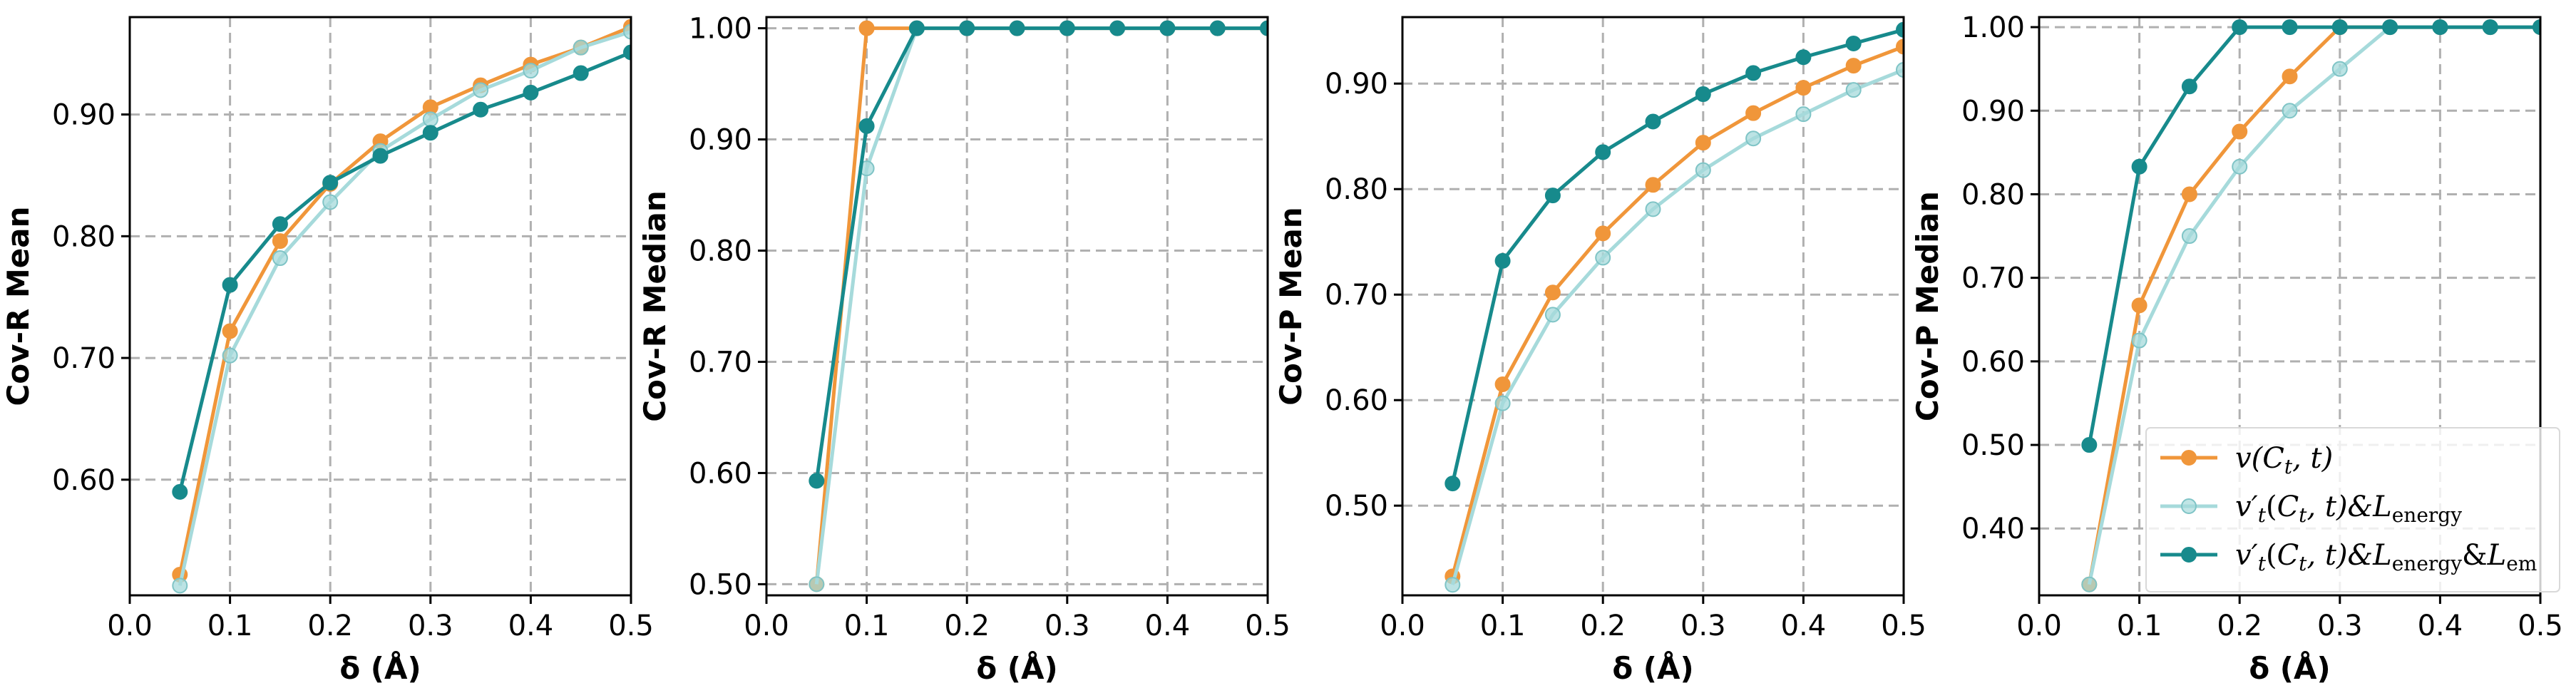 The width and height of the screenshot is (2576, 698). Describe the element at coordinates (654, 305) in the screenshot. I see `y-axis-label: Cov-R Median` at that location.